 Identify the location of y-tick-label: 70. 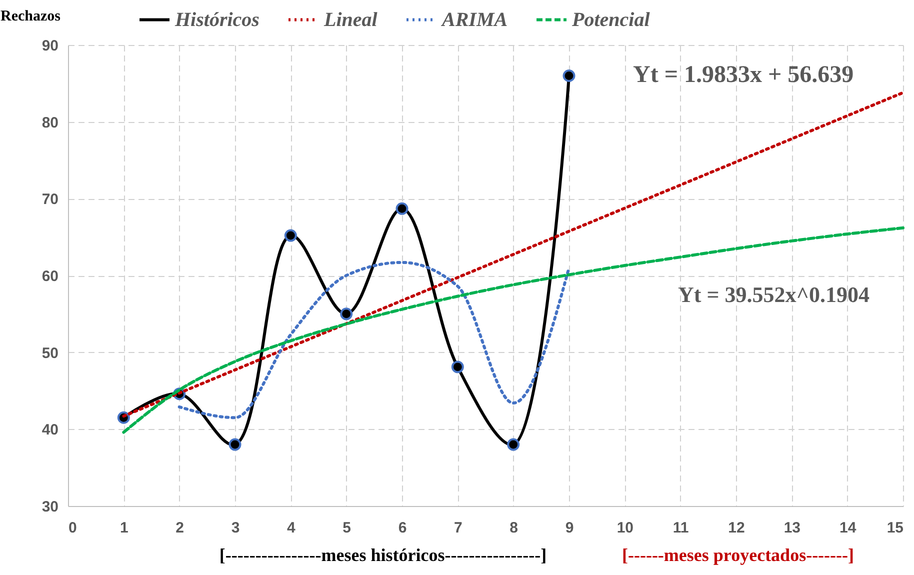
(50, 199).